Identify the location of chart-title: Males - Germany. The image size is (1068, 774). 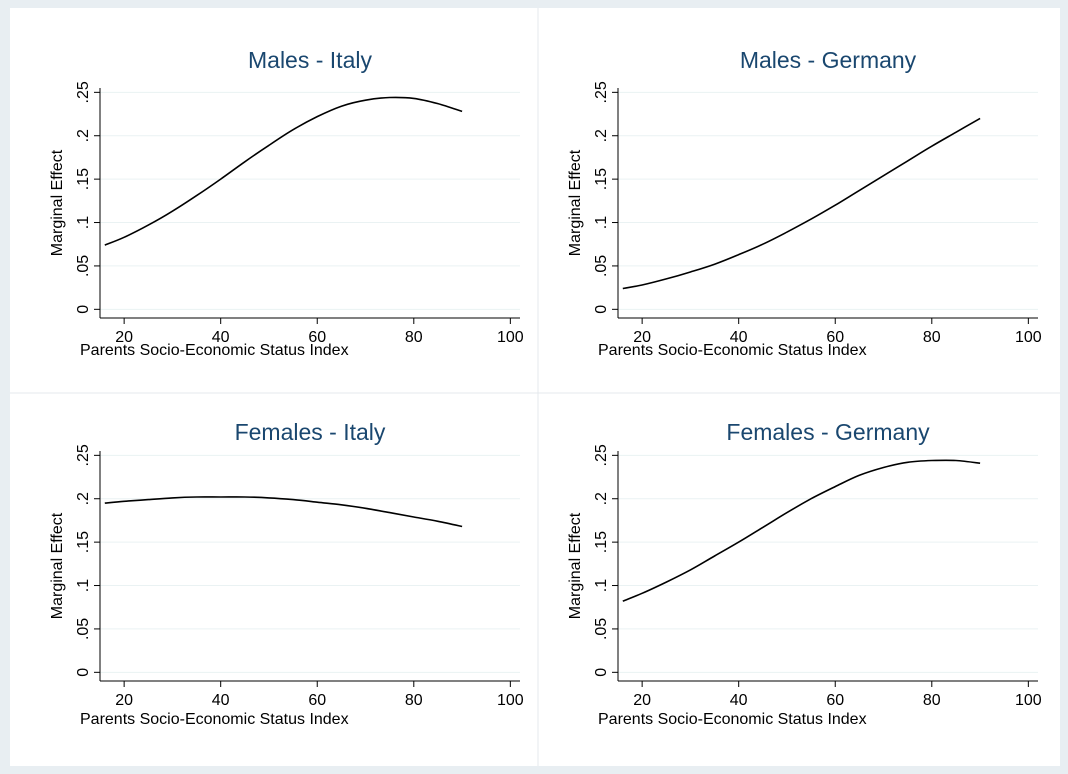
(828, 60).